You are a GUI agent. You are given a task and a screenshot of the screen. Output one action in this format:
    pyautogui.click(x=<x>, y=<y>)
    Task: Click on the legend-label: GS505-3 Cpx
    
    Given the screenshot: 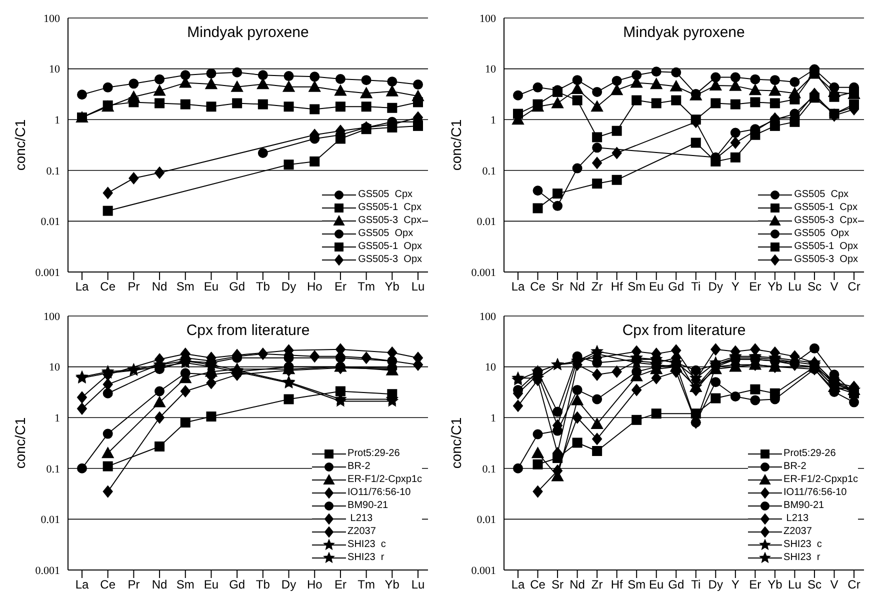 What is the action you would take?
    pyautogui.click(x=390, y=220)
    